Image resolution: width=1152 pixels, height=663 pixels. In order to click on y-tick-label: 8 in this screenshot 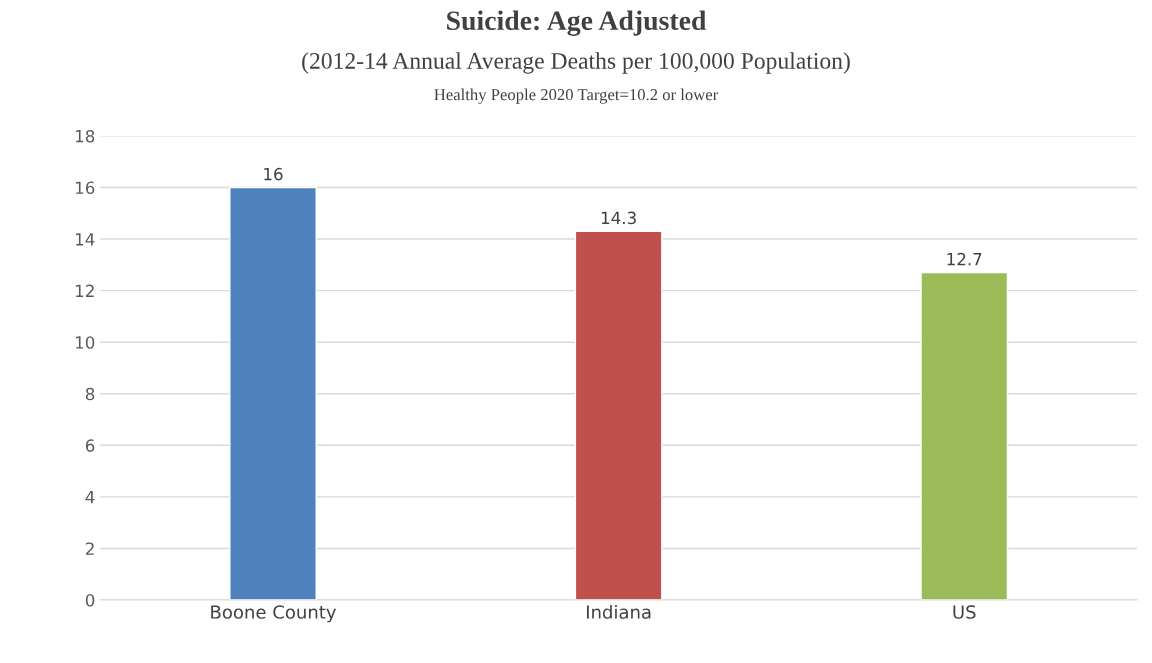, I will do `click(90, 394)`.